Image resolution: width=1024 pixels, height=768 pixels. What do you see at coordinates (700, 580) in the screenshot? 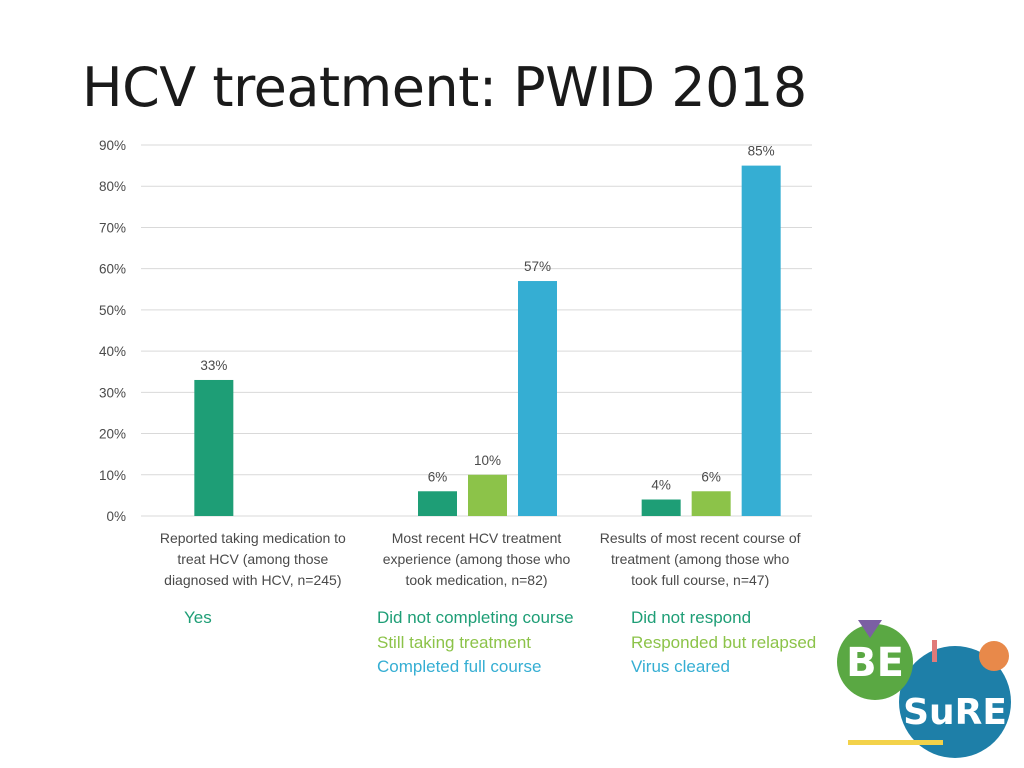
I see `category-label: took full course, n=47)` at bounding box center [700, 580].